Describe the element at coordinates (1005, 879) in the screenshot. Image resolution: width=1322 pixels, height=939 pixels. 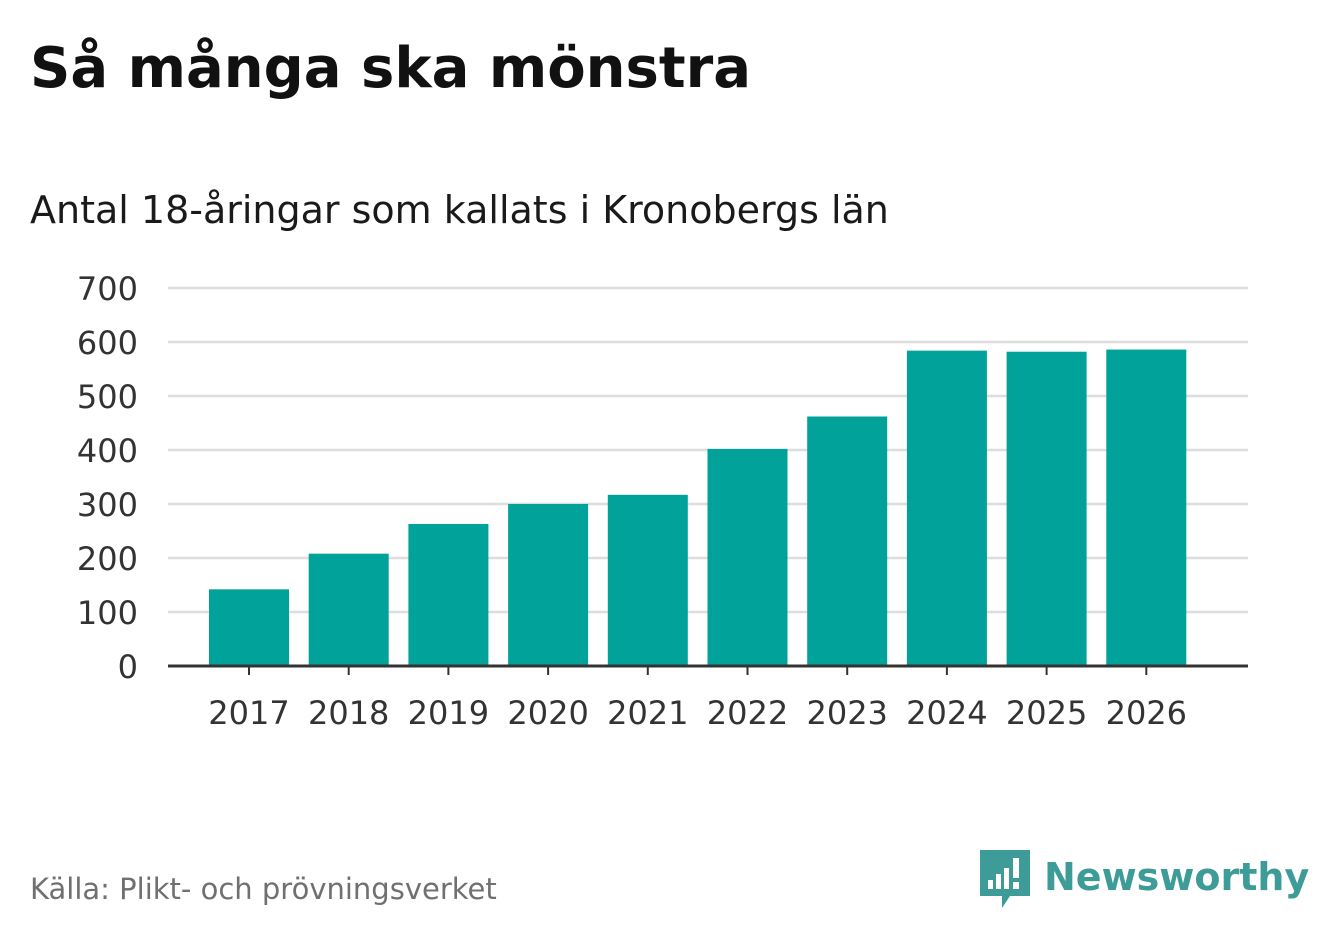
I see `newsworthy-logo-icon` at that location.